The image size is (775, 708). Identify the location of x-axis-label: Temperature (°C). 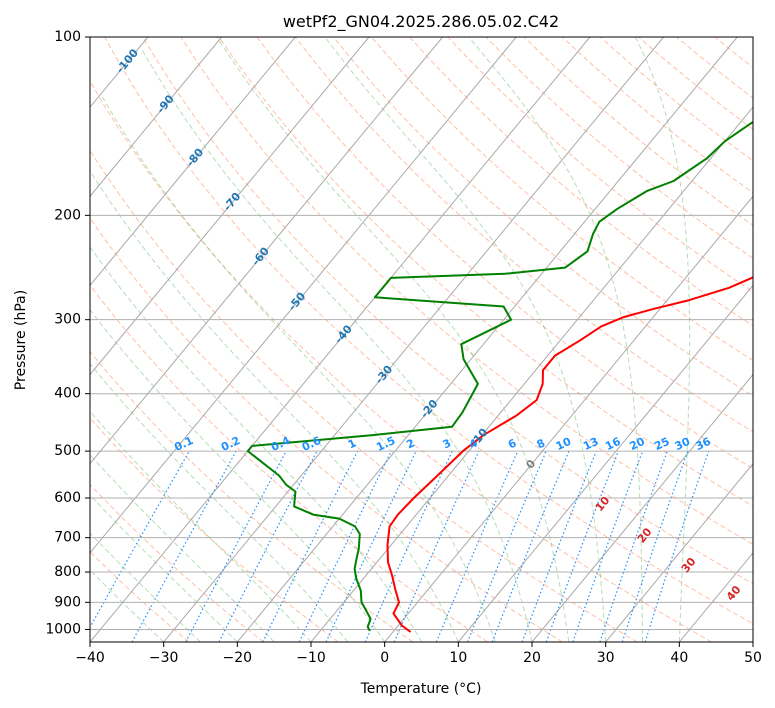
(421, 689).